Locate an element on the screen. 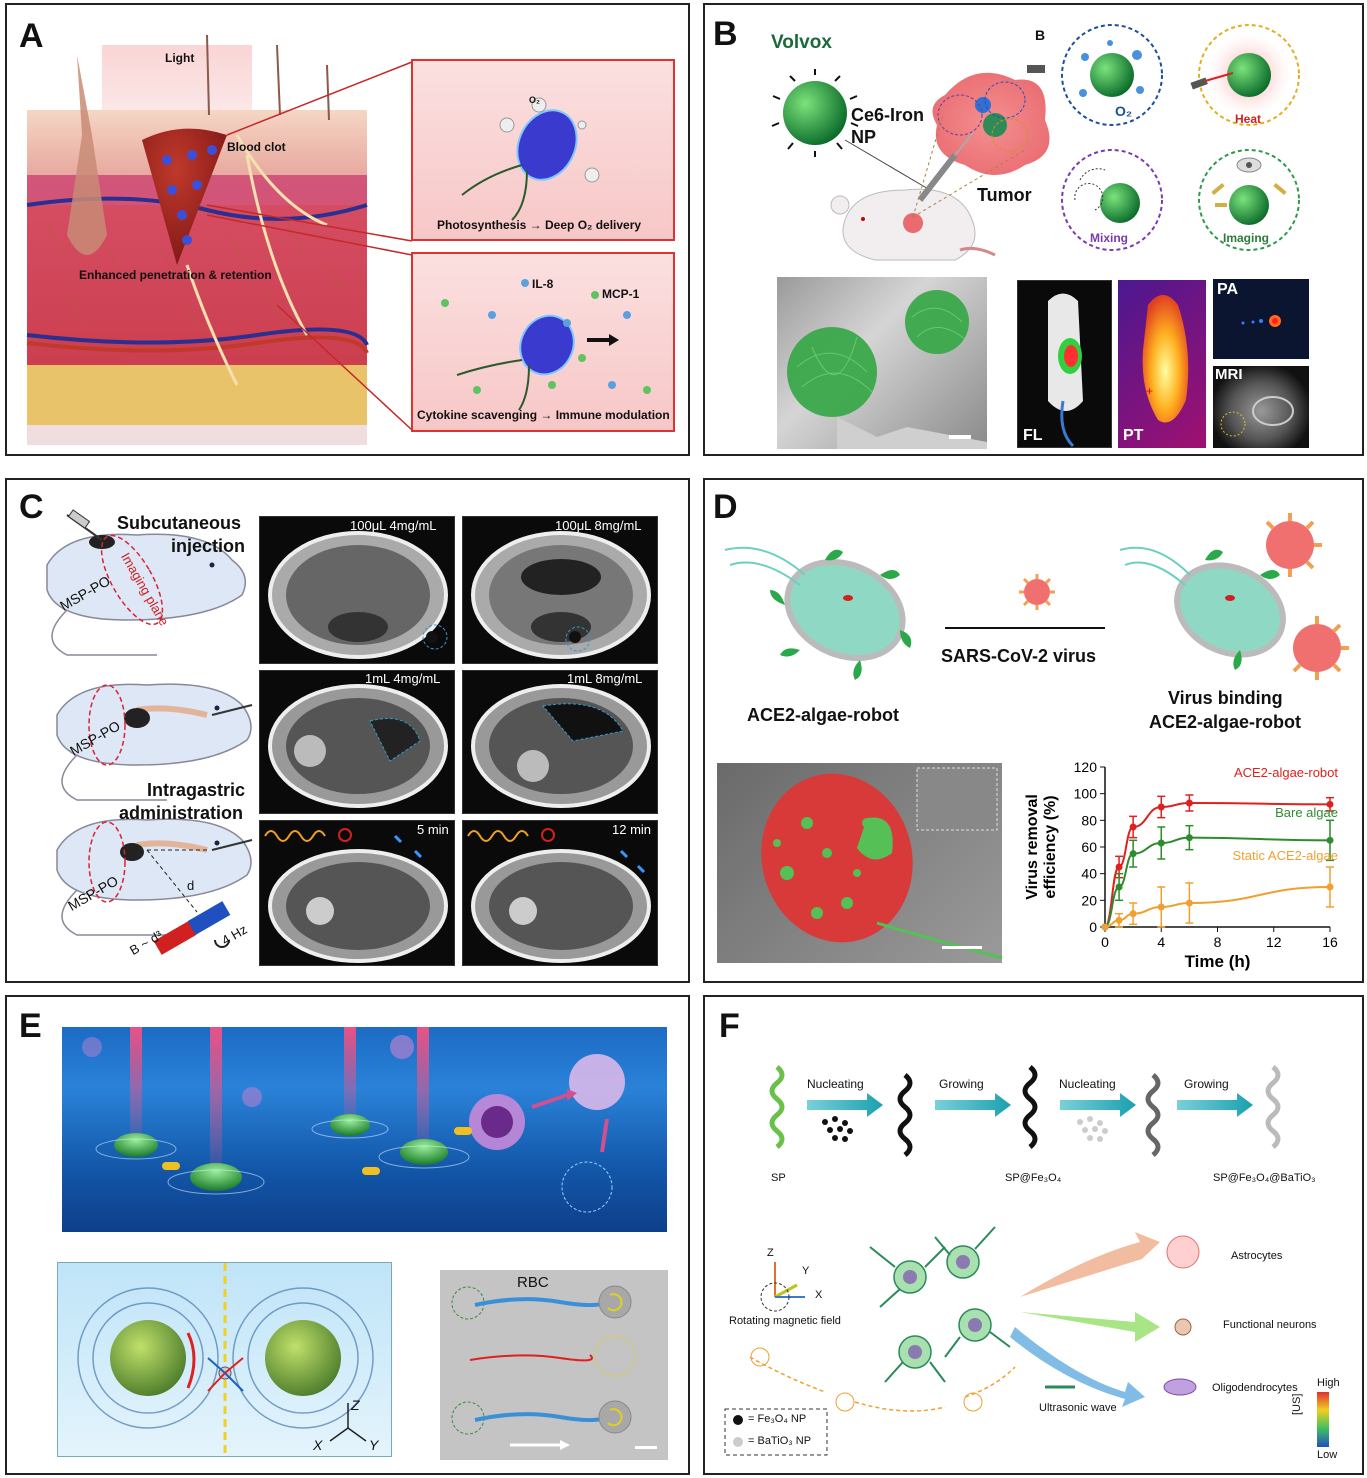  heat-mode-label: Heat is located at coordinates (1248, 119).